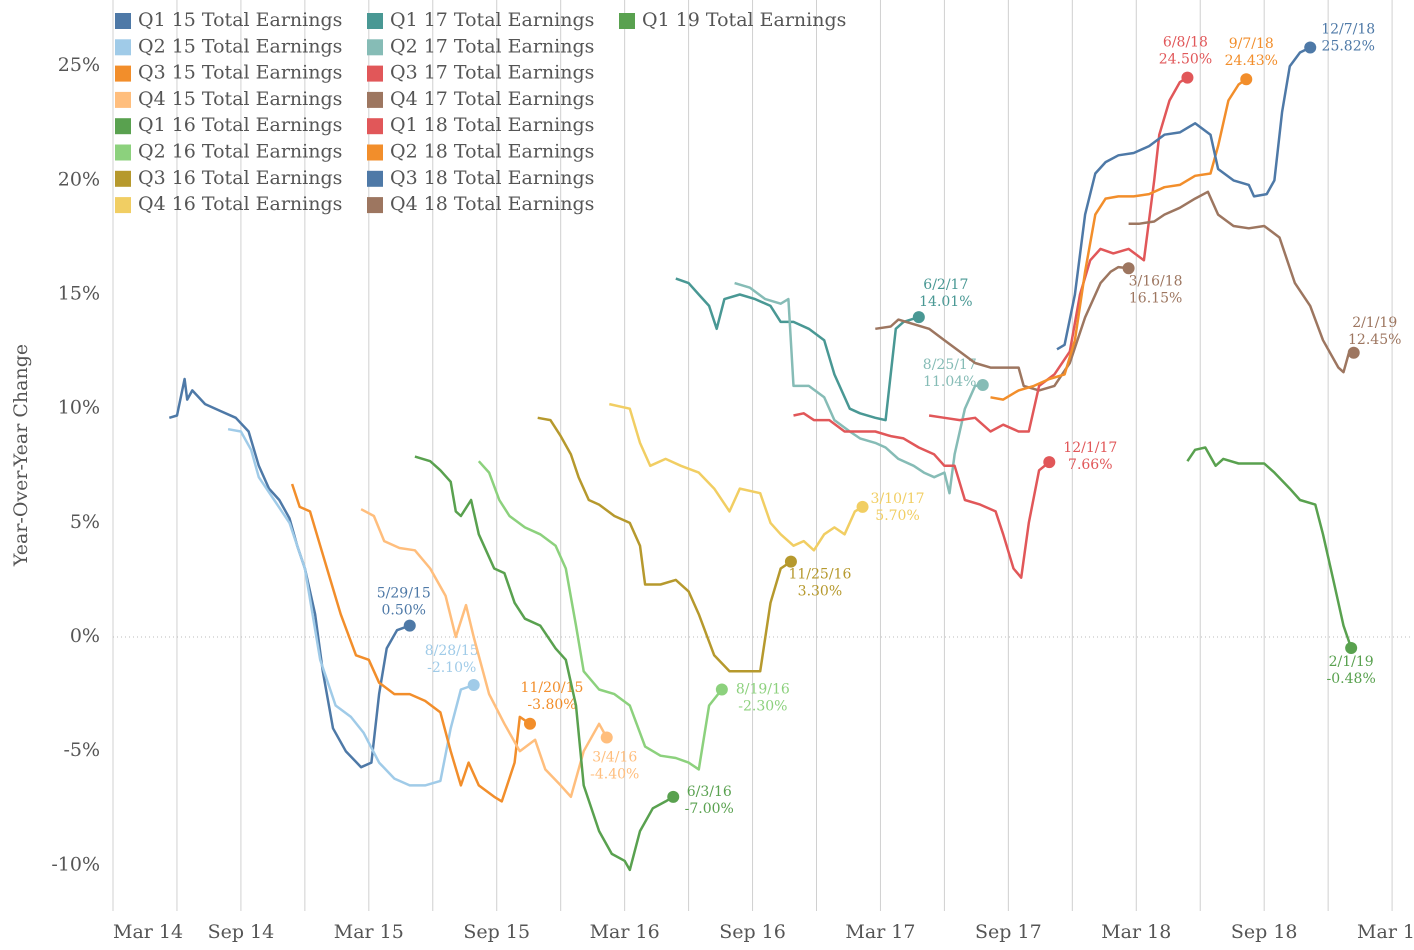 The image size is (1414, 950). I want to click on y-tick-label: 20%, so click(79, 179).